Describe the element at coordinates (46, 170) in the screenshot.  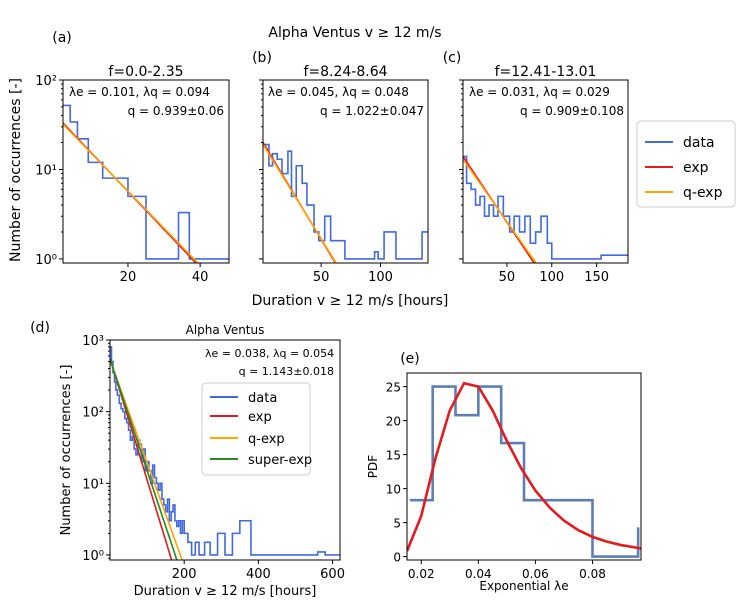
I see `p0-ytick-label: 10¹` at that location.